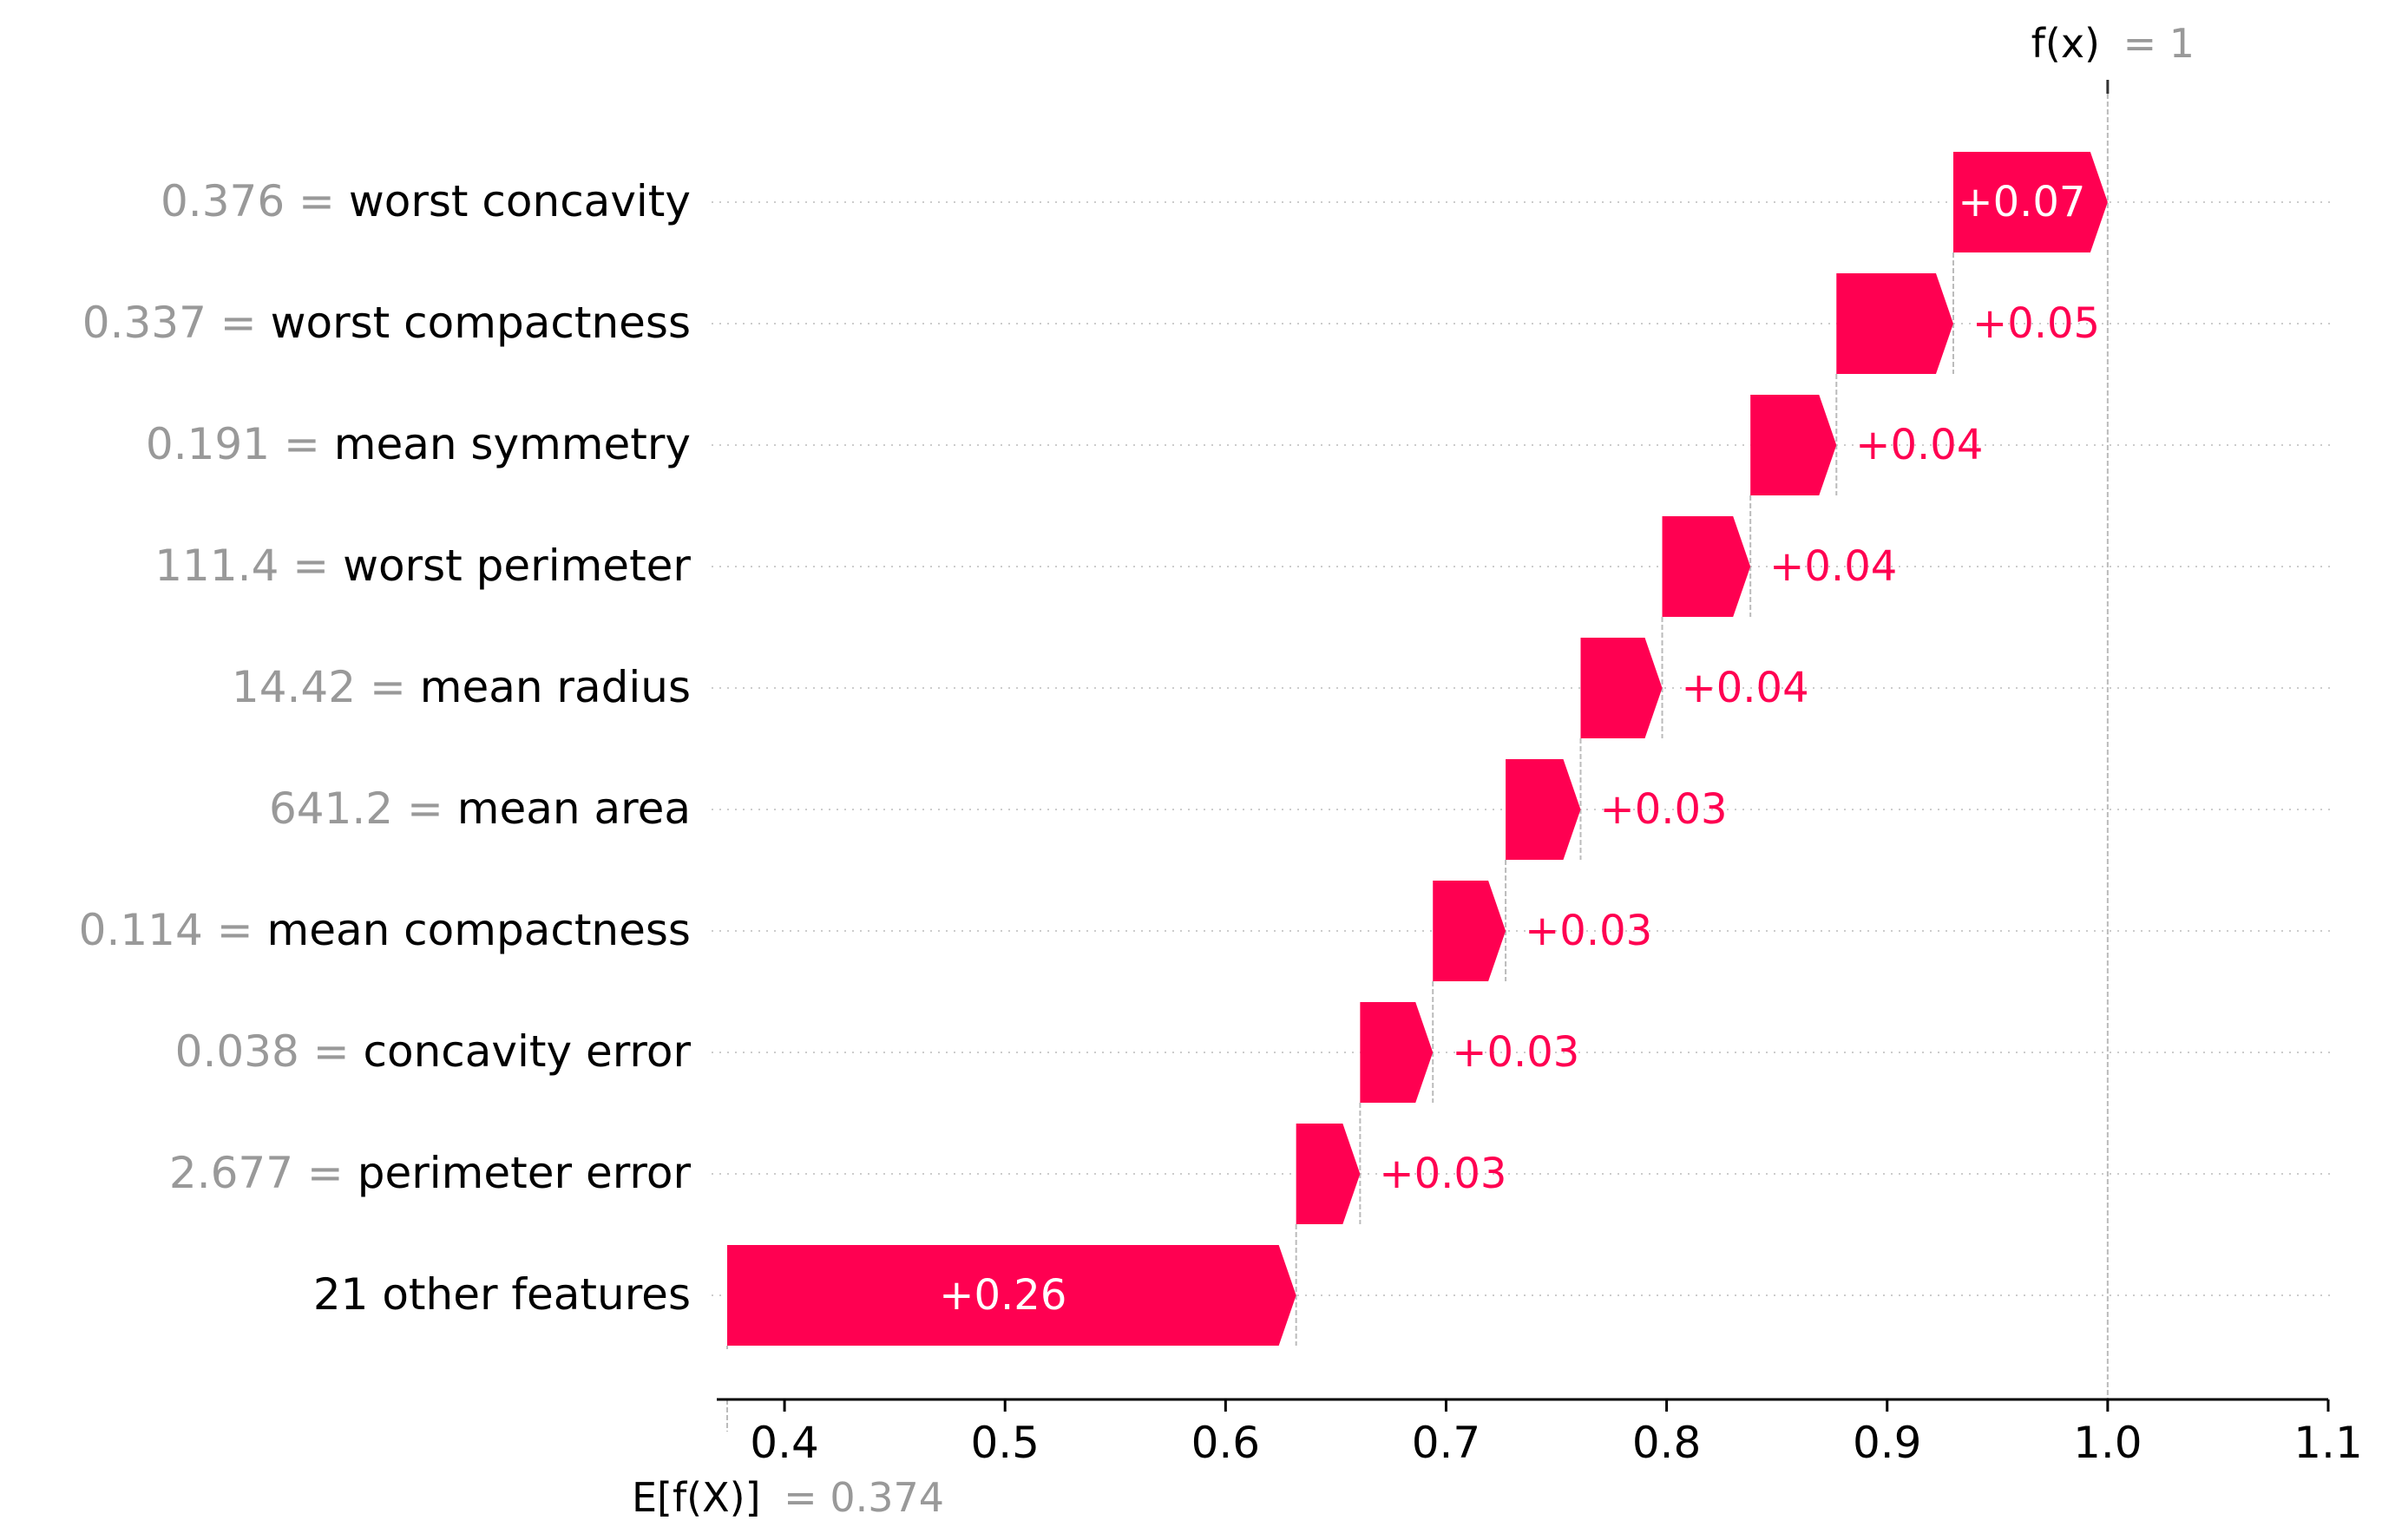 Image resolution: width=2382 pixels, height=1540 pixels. What do you see at coordinates (478, 930) in the screenshot?
I see `feature-name: mean compactness` at bounding box center [478, 930].